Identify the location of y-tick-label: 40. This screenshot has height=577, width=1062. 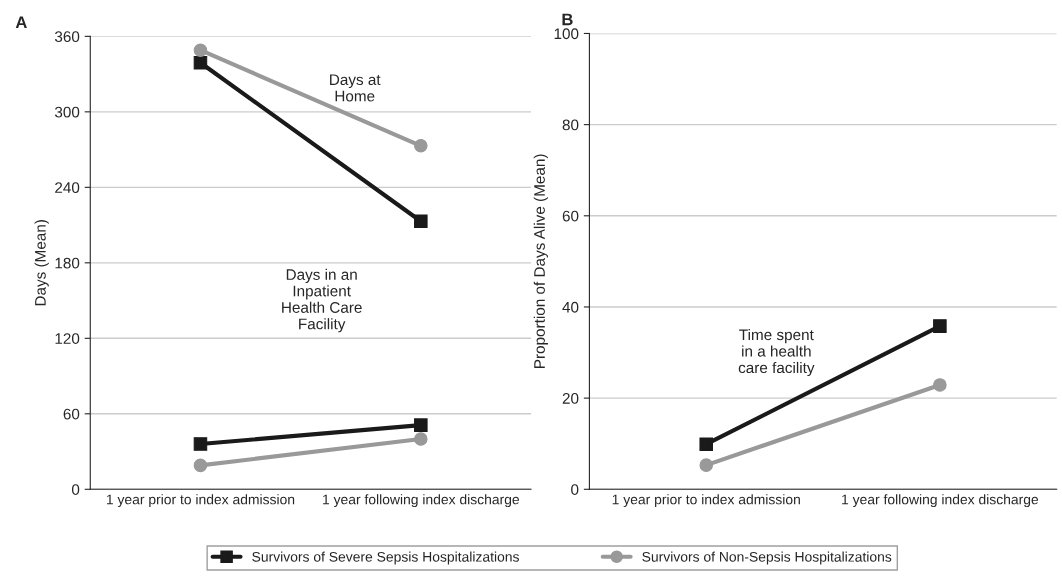
(570, 307).